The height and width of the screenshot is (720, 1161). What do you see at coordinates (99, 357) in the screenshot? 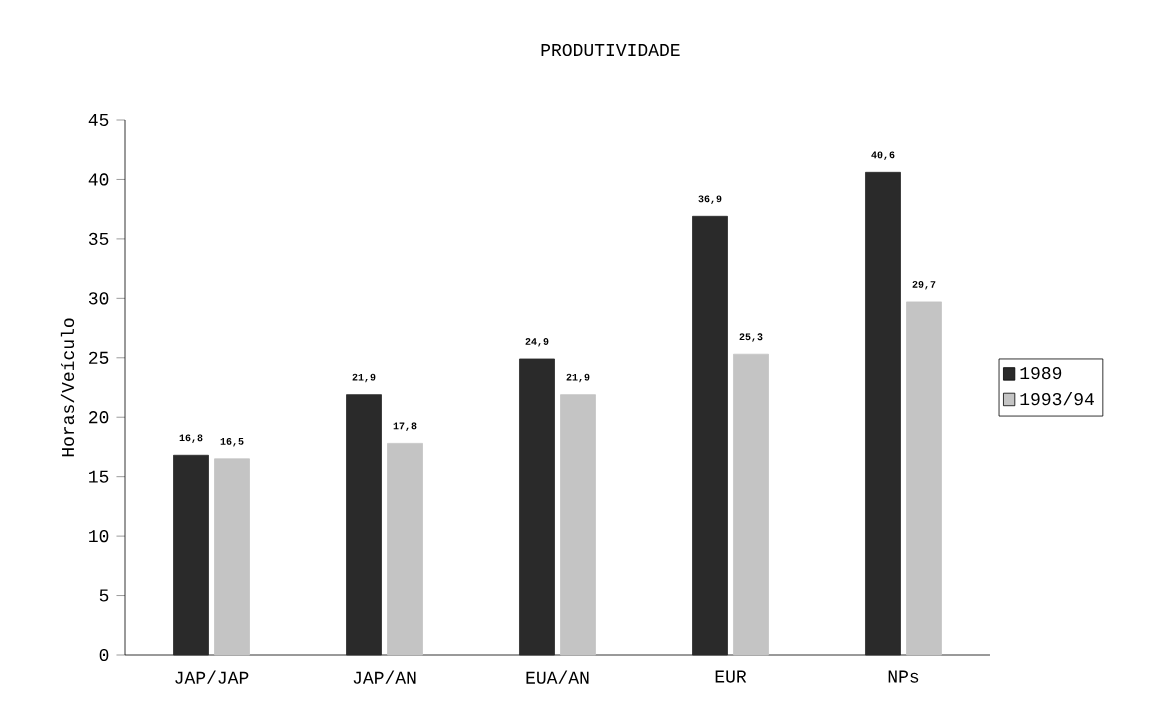
I see `y-tick-label: 25` at bounding box center [99, 357].